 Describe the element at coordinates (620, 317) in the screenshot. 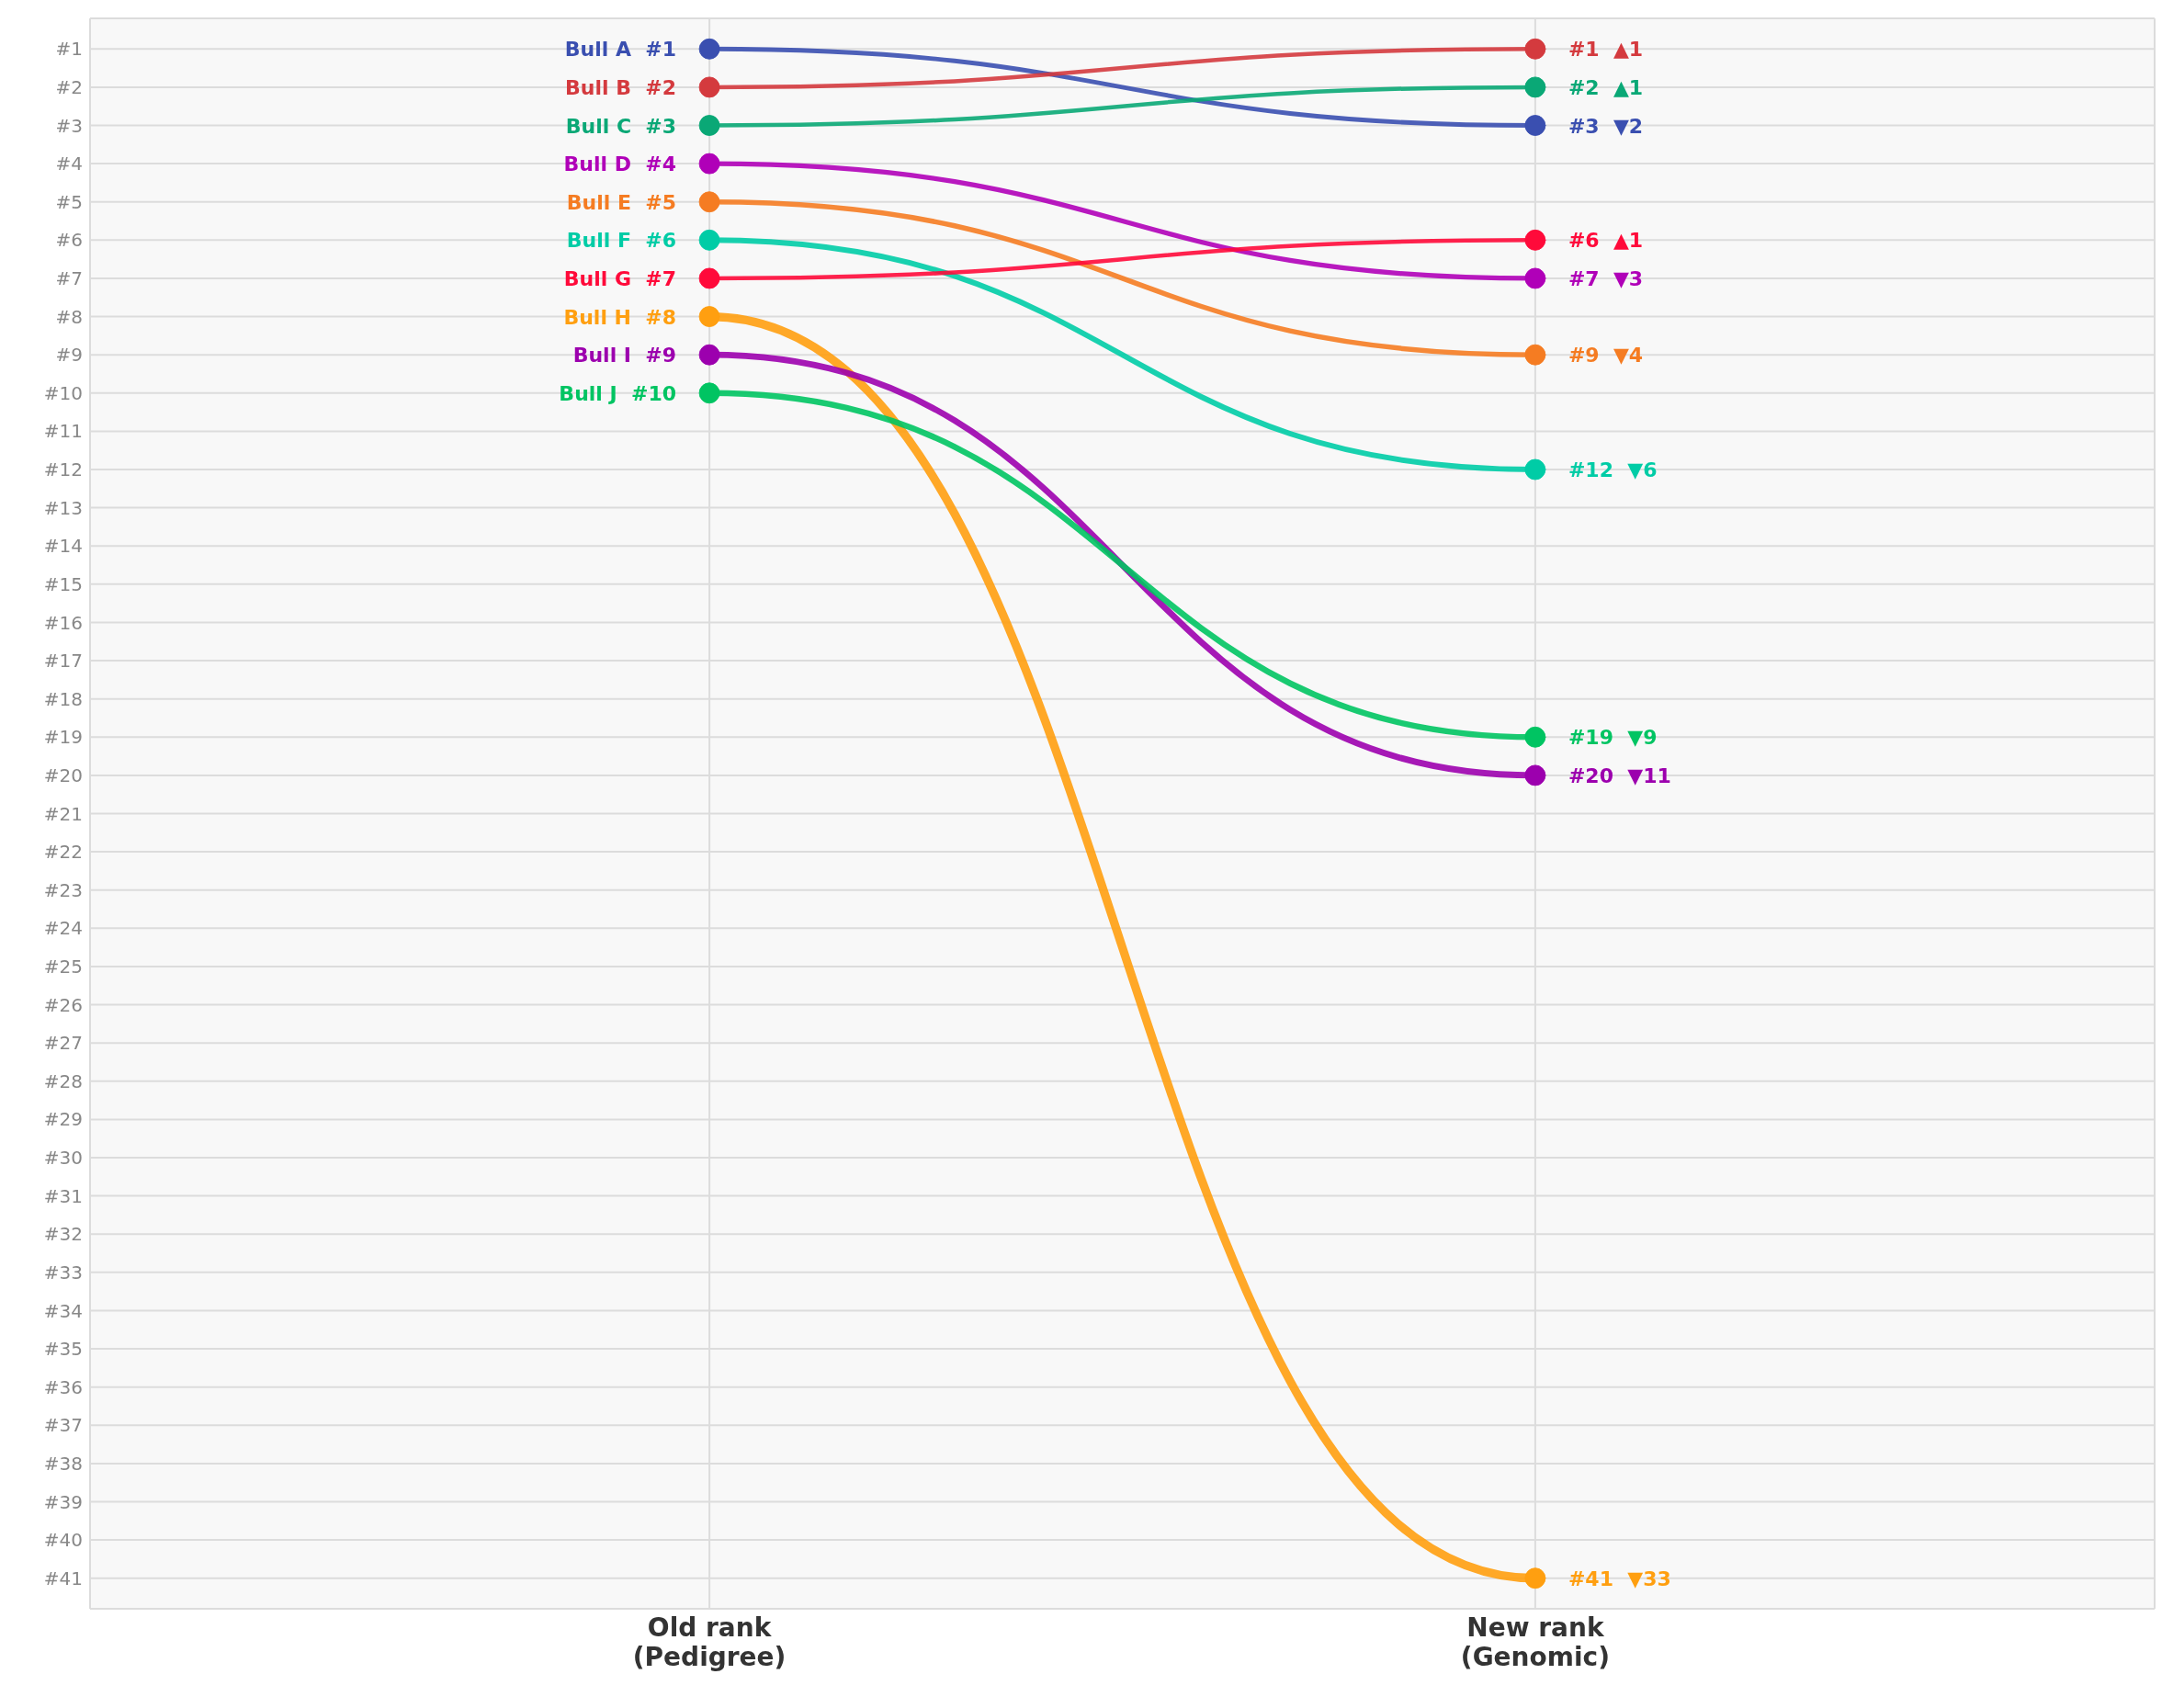

I see `text: Bull H #8` at that location.